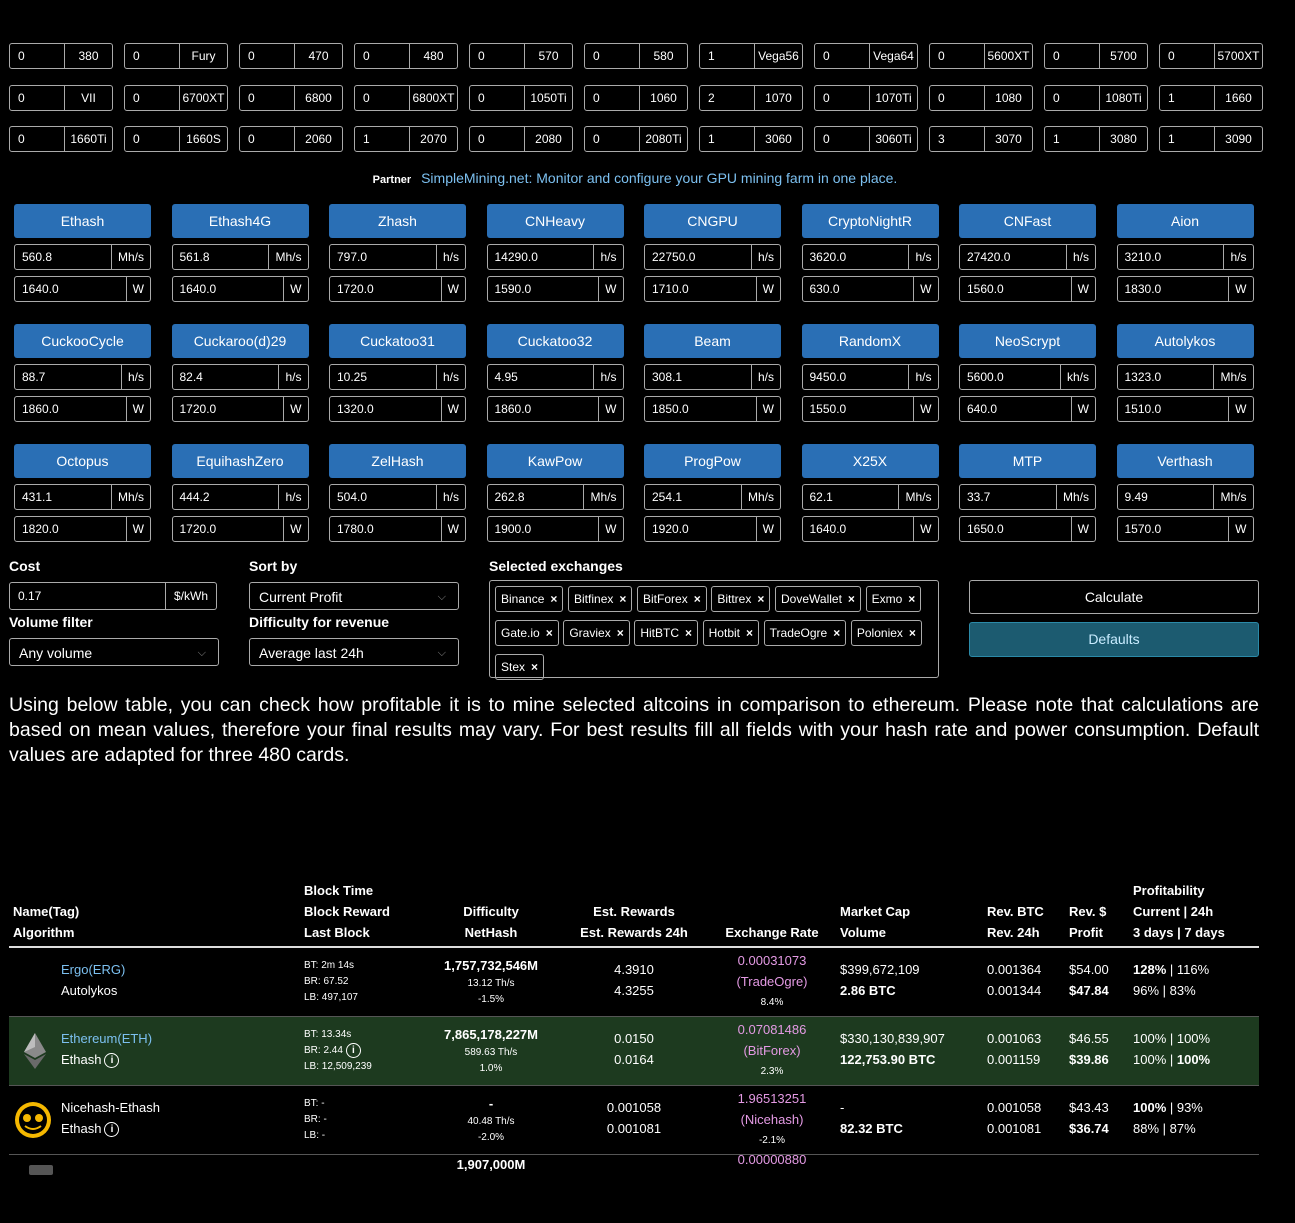  What do you see at coordinates (1165, 377) in the screenshot?
I see `hashrate-input: 1323.0` at bounding box center [1165, 377].